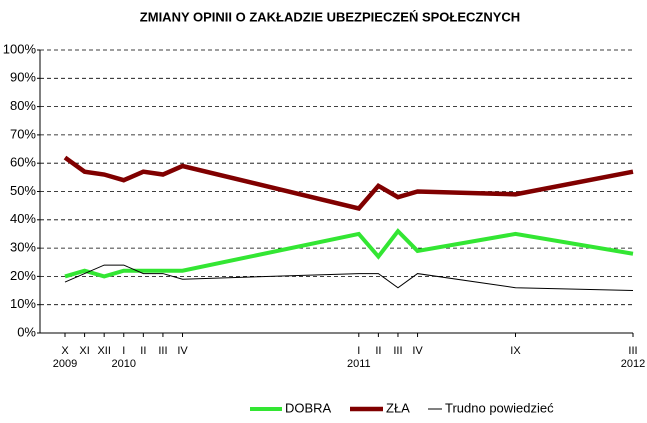  I want to click on legend-label: DOBRA, so click(308, 407).